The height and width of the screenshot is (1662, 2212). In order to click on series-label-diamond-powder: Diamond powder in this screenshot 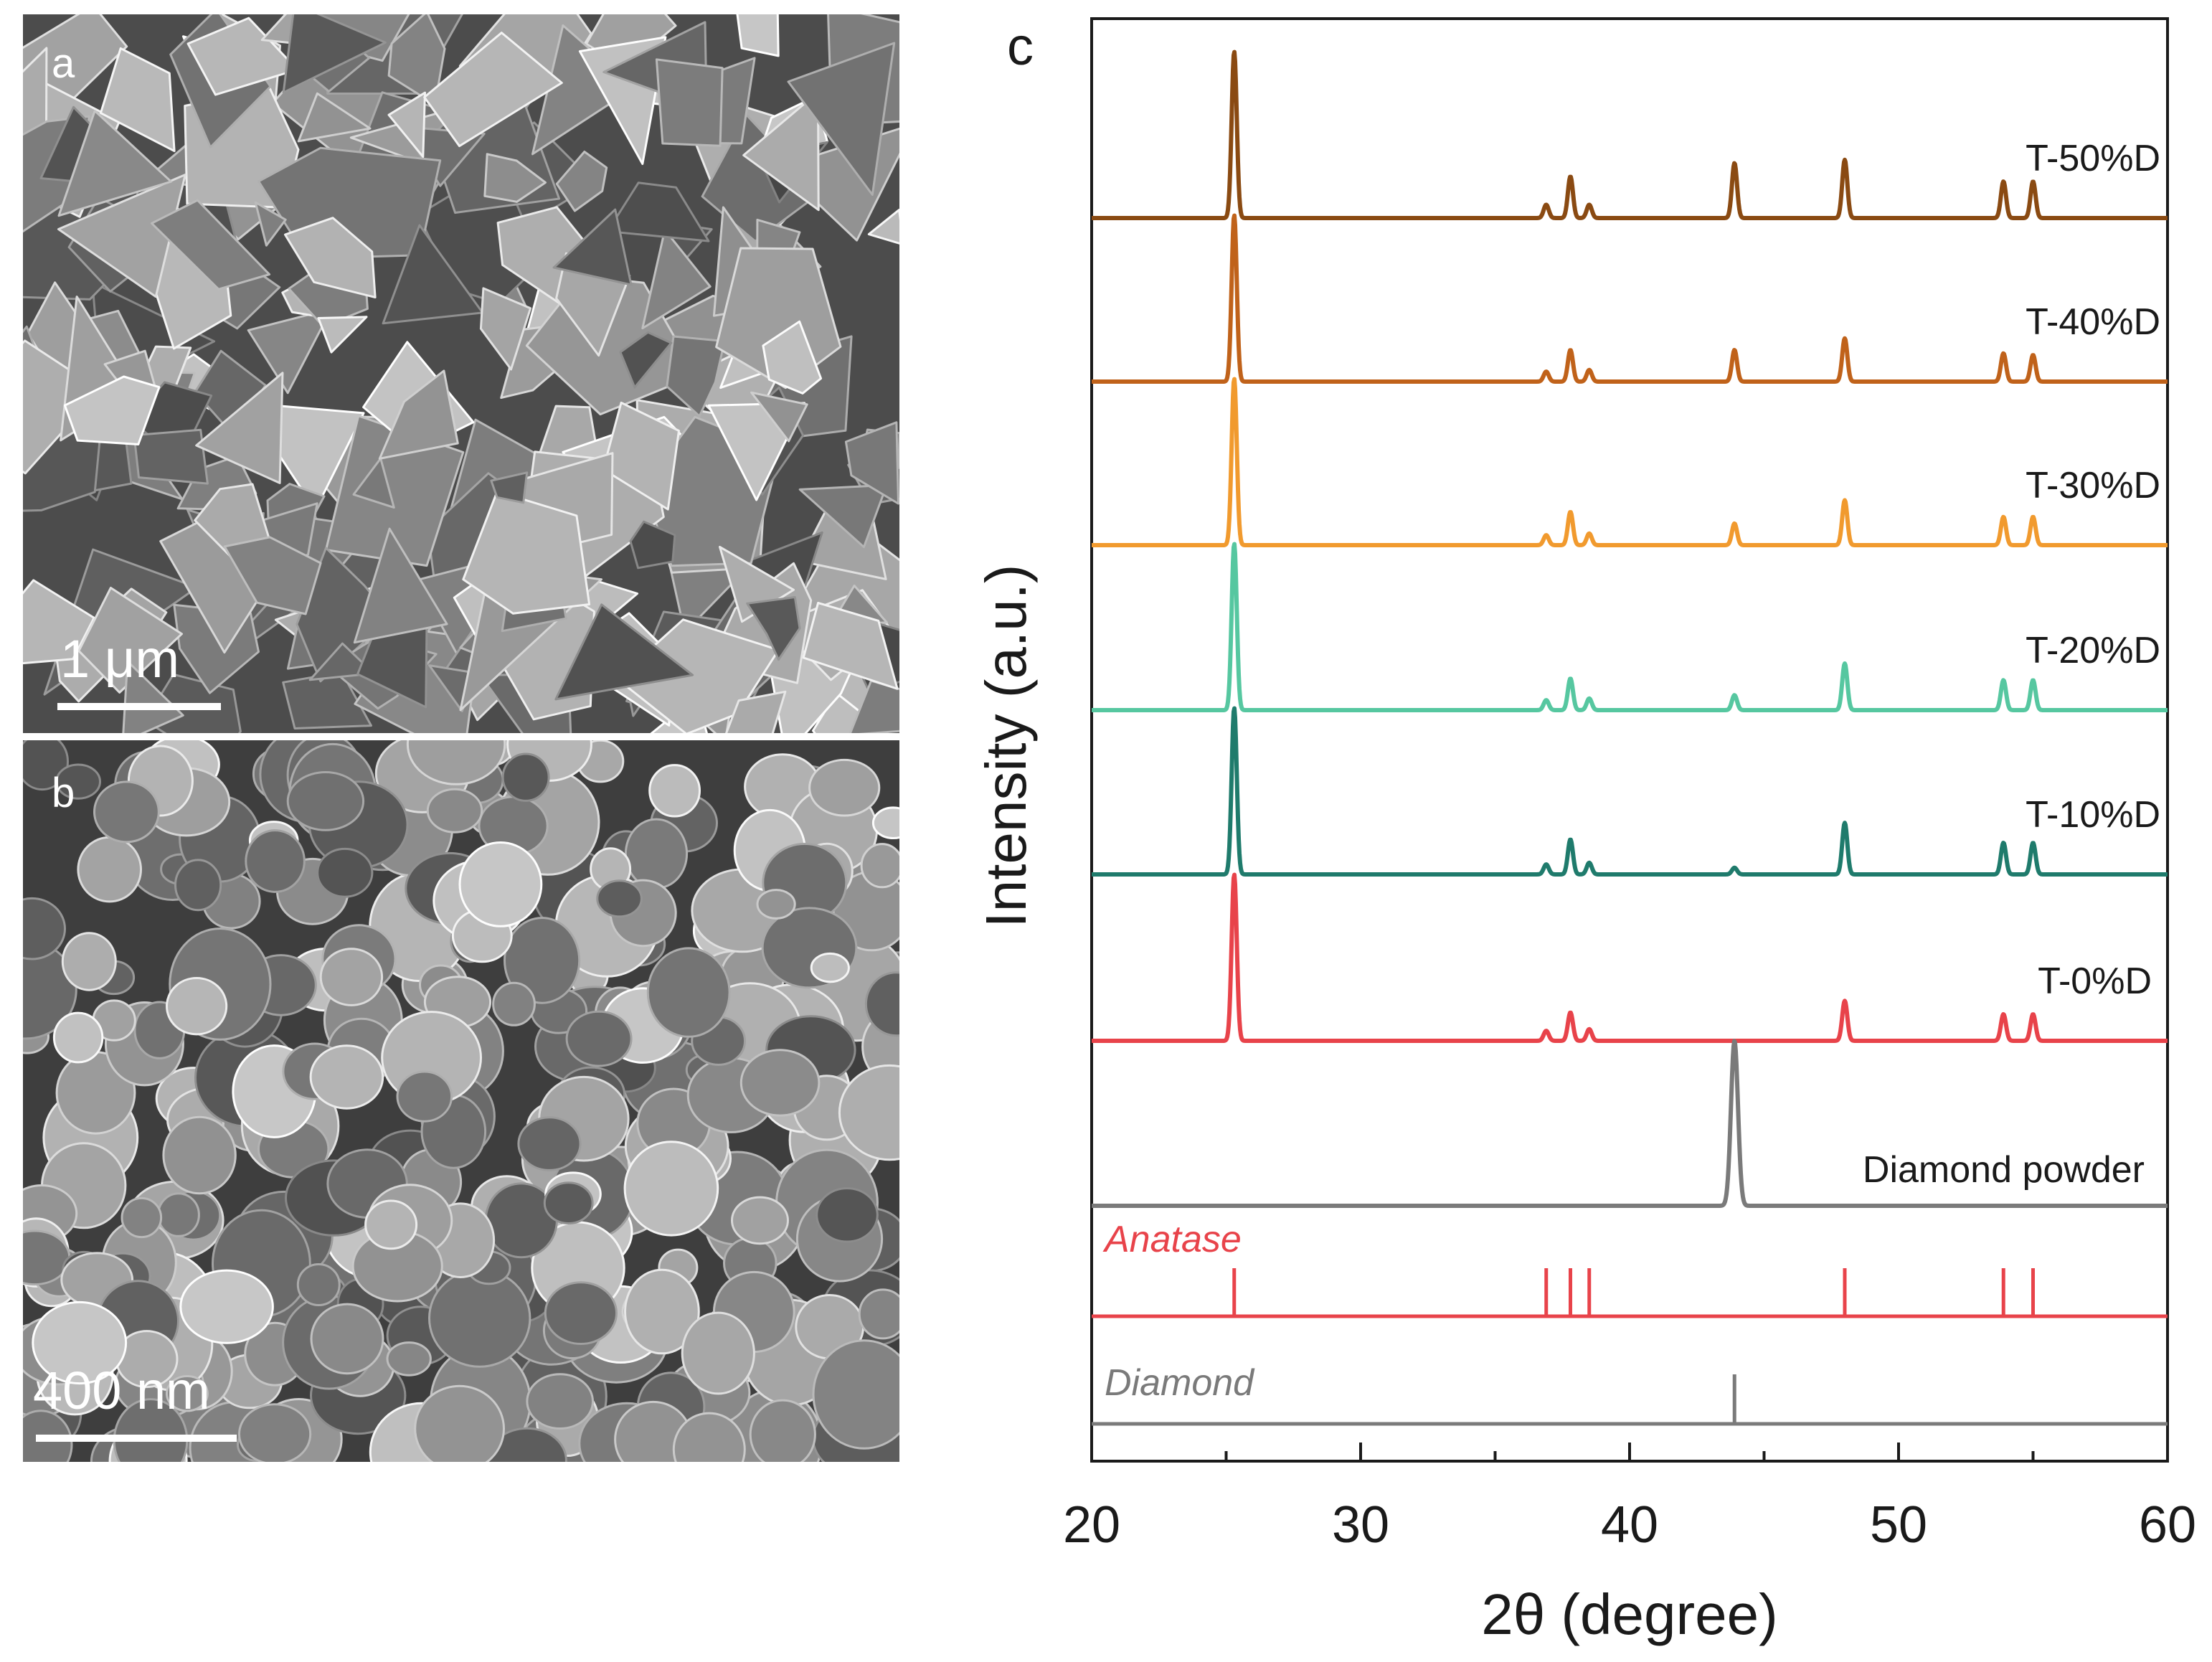, I will do `click(2004, 1170)`.